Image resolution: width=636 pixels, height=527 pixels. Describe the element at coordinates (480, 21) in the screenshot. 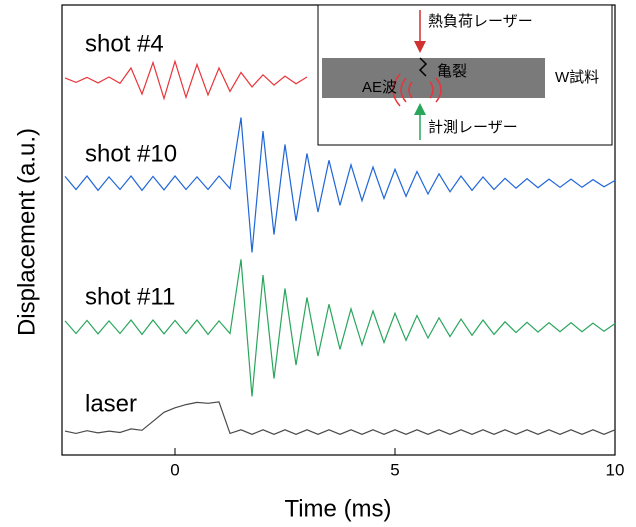

I see `inset-label: 熱負荷レーザー` at that location.